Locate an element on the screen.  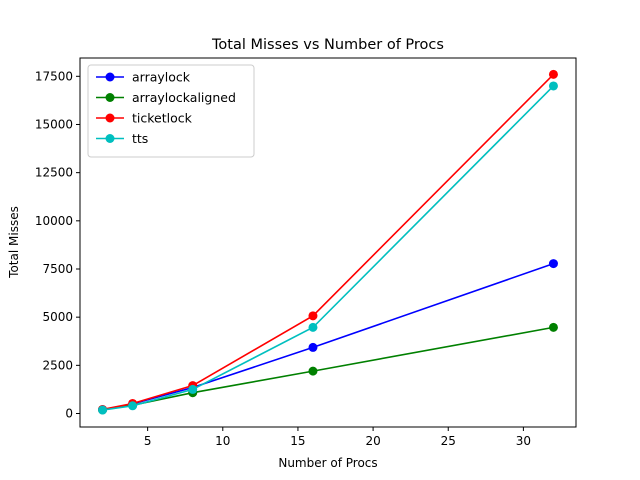
y-tick-label: 0 is located at coordinates (69, 414).